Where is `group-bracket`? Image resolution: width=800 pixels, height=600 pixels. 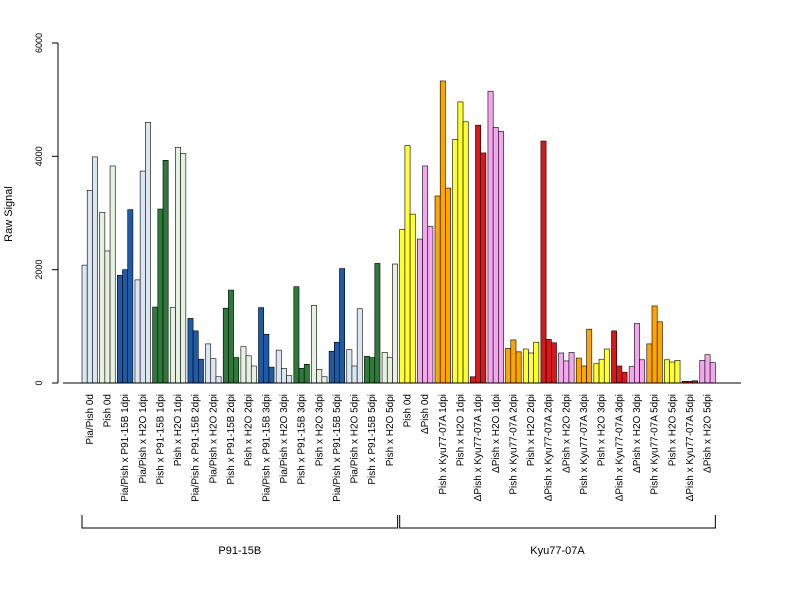 group-bracket is located at coordinates (557, 522).